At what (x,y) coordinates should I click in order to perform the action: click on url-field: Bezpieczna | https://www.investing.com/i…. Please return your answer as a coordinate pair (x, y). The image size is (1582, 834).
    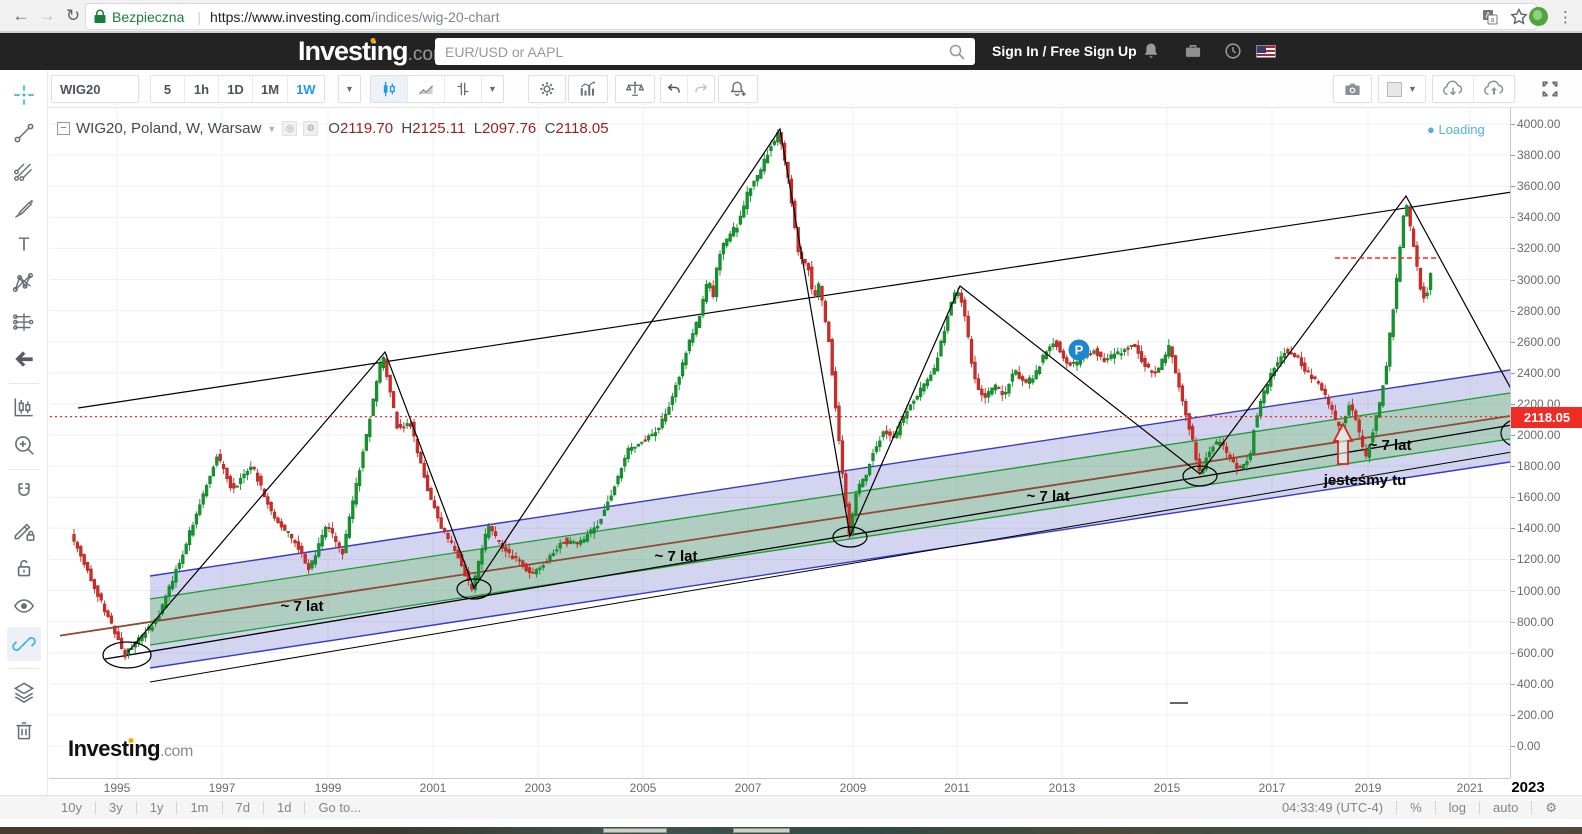
    Looking at the image, I should click on (811, 16).